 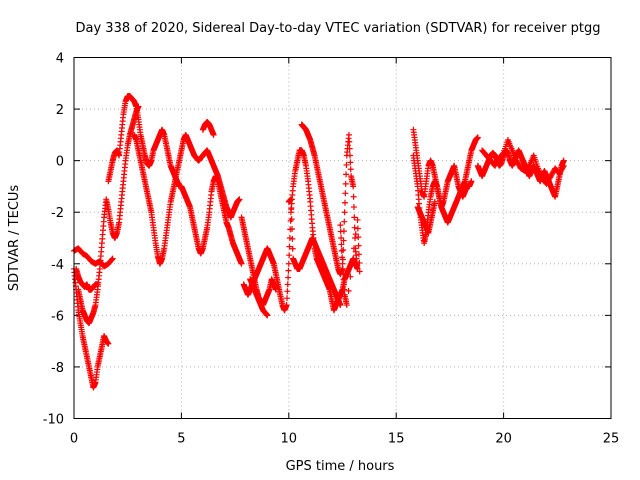 I want to click on series-s4, so click(x=87, y=279).